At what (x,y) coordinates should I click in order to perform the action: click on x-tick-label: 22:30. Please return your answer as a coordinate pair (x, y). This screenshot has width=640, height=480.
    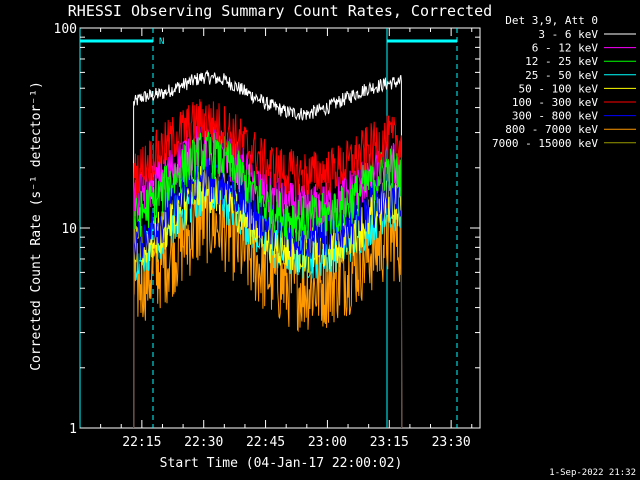
    Looking at the image, I should click on (203, 442).